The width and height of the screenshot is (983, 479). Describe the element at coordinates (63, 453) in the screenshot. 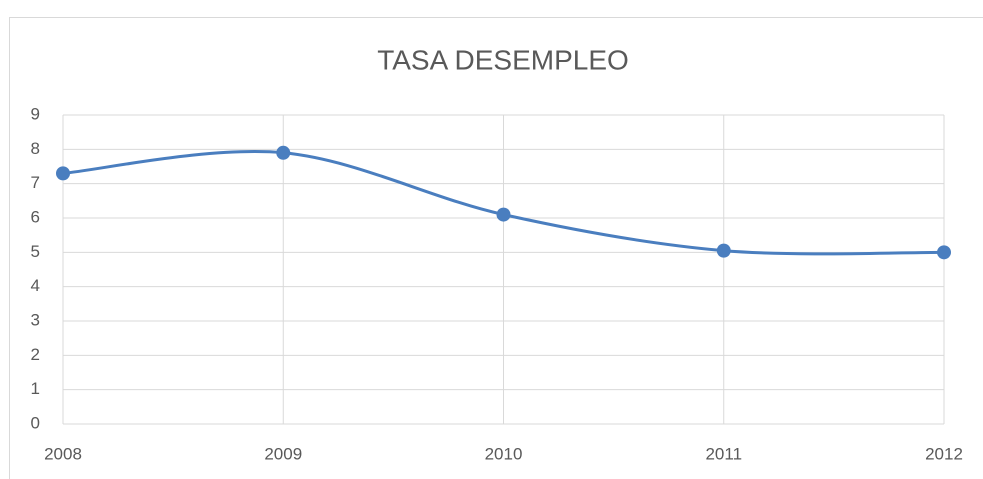

I see `x-tick-label: 2008` at that location.